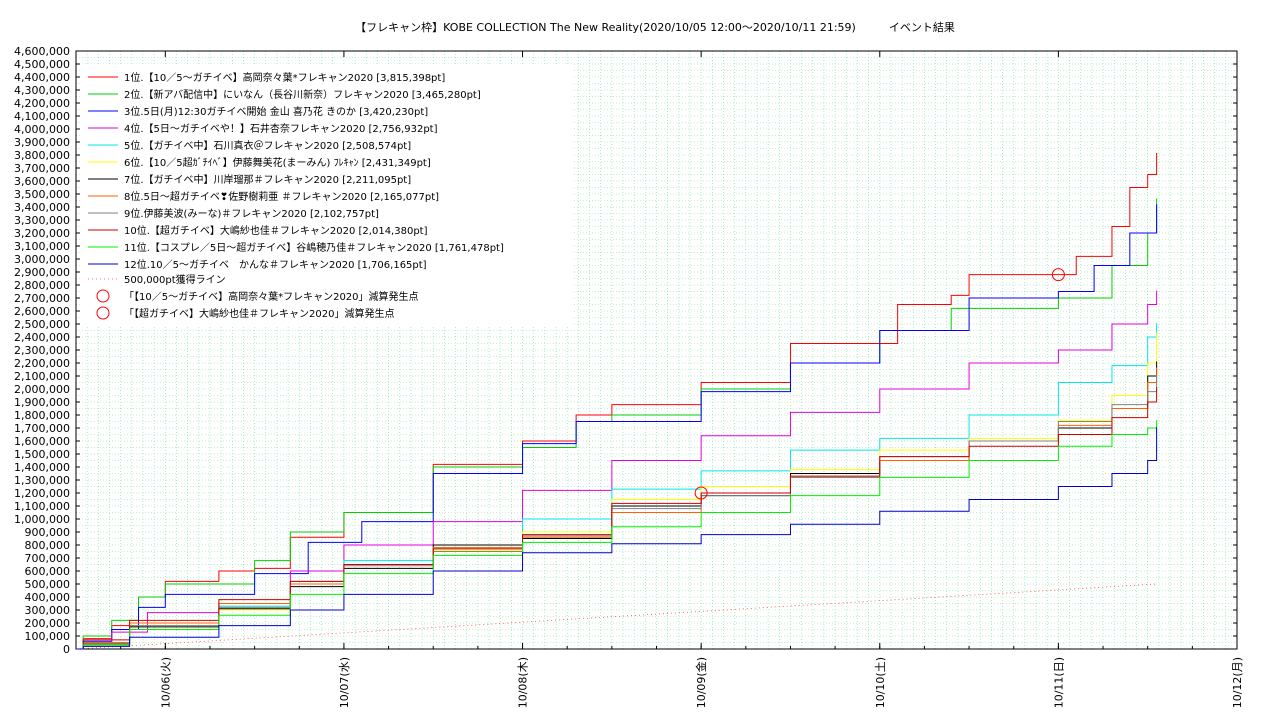  Describe the element at coordinates (42, 519) in the screenshot. I see `y-tick-label: 1,000,000` at that location.